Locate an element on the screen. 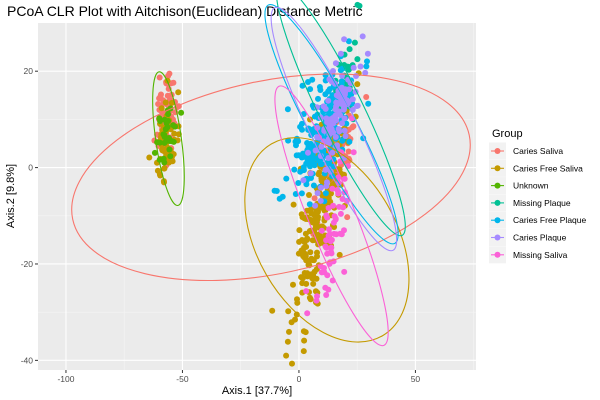 The height and width of the screenshot is (400, 600). y-tick-label: -40 is located at coordinates (27, 360).